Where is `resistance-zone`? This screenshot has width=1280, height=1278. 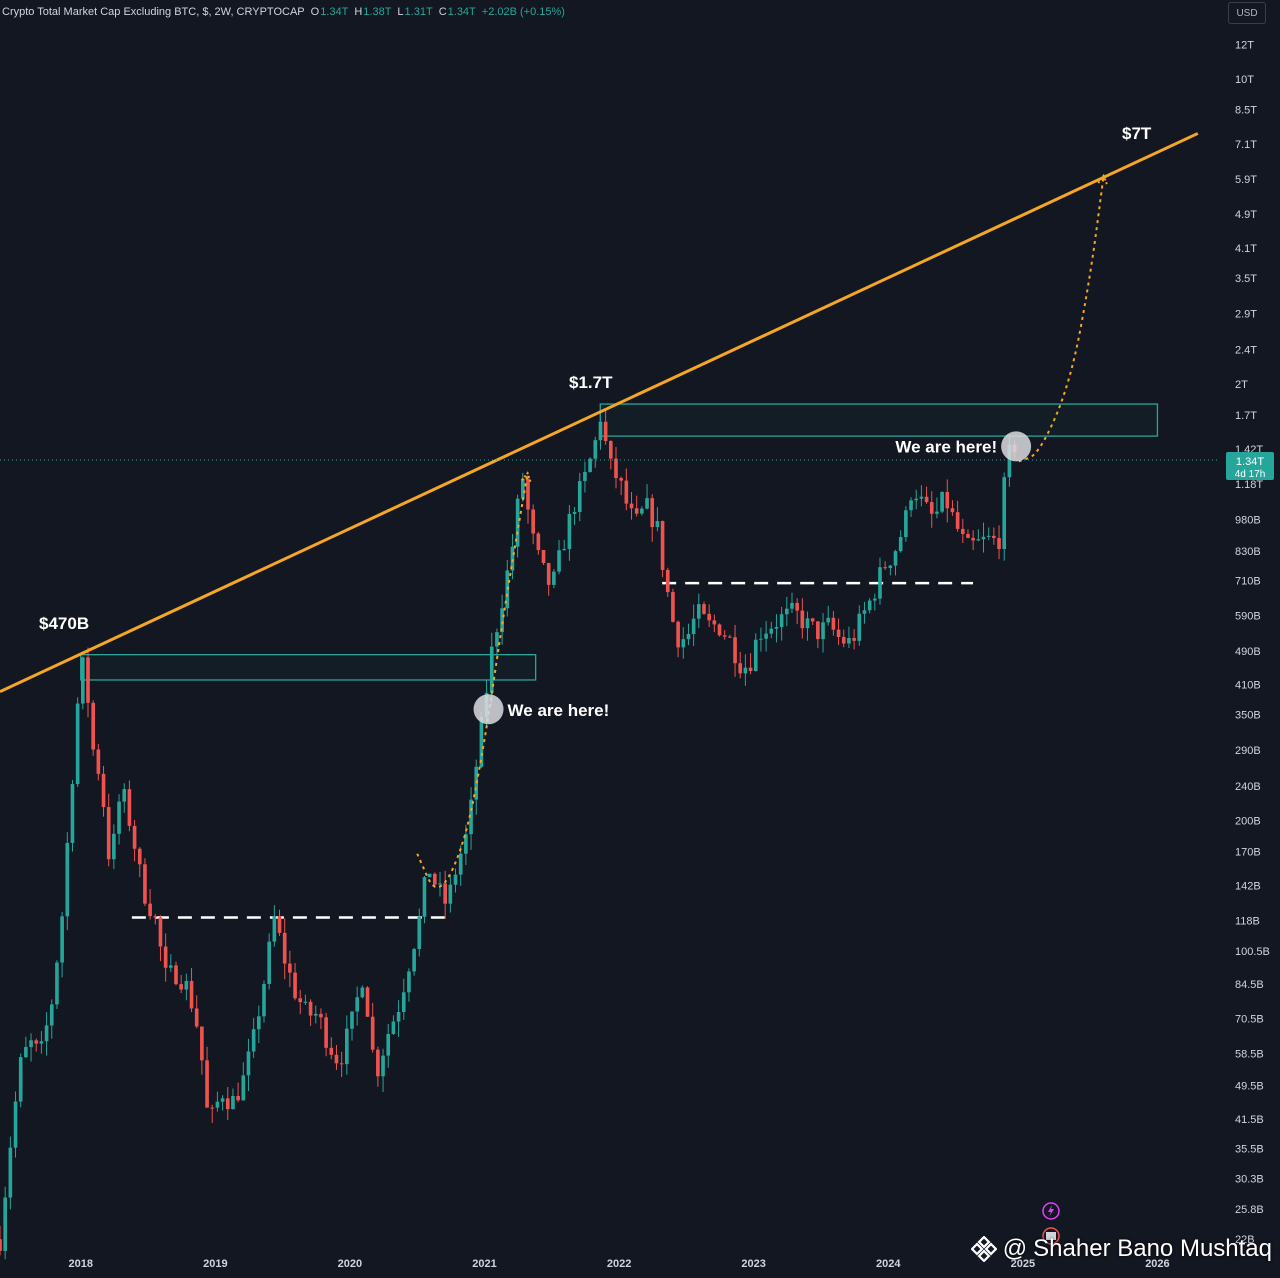 resistance-zone is located at coordinates (879, 420).